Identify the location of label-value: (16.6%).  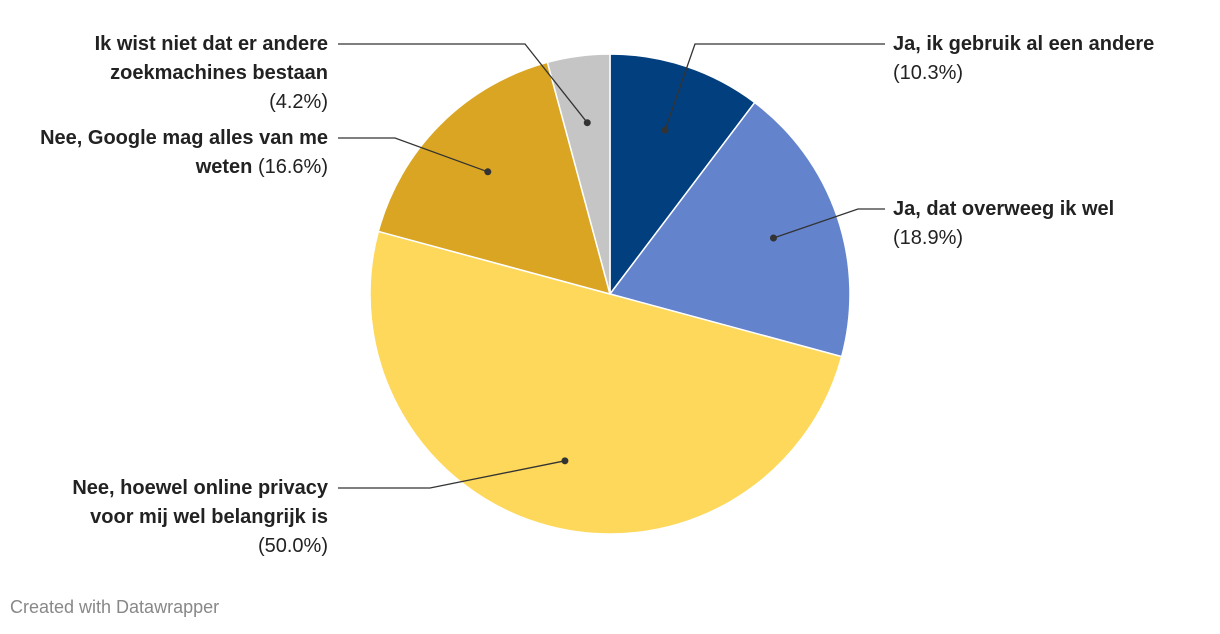
(292, 167).